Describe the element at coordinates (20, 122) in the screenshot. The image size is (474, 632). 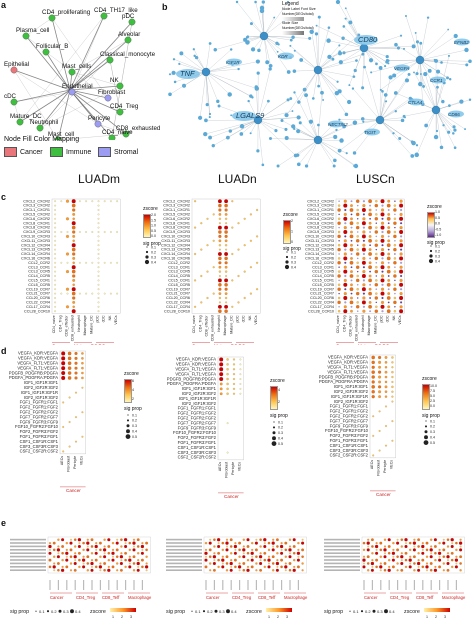
I see `cell-node` at that location.